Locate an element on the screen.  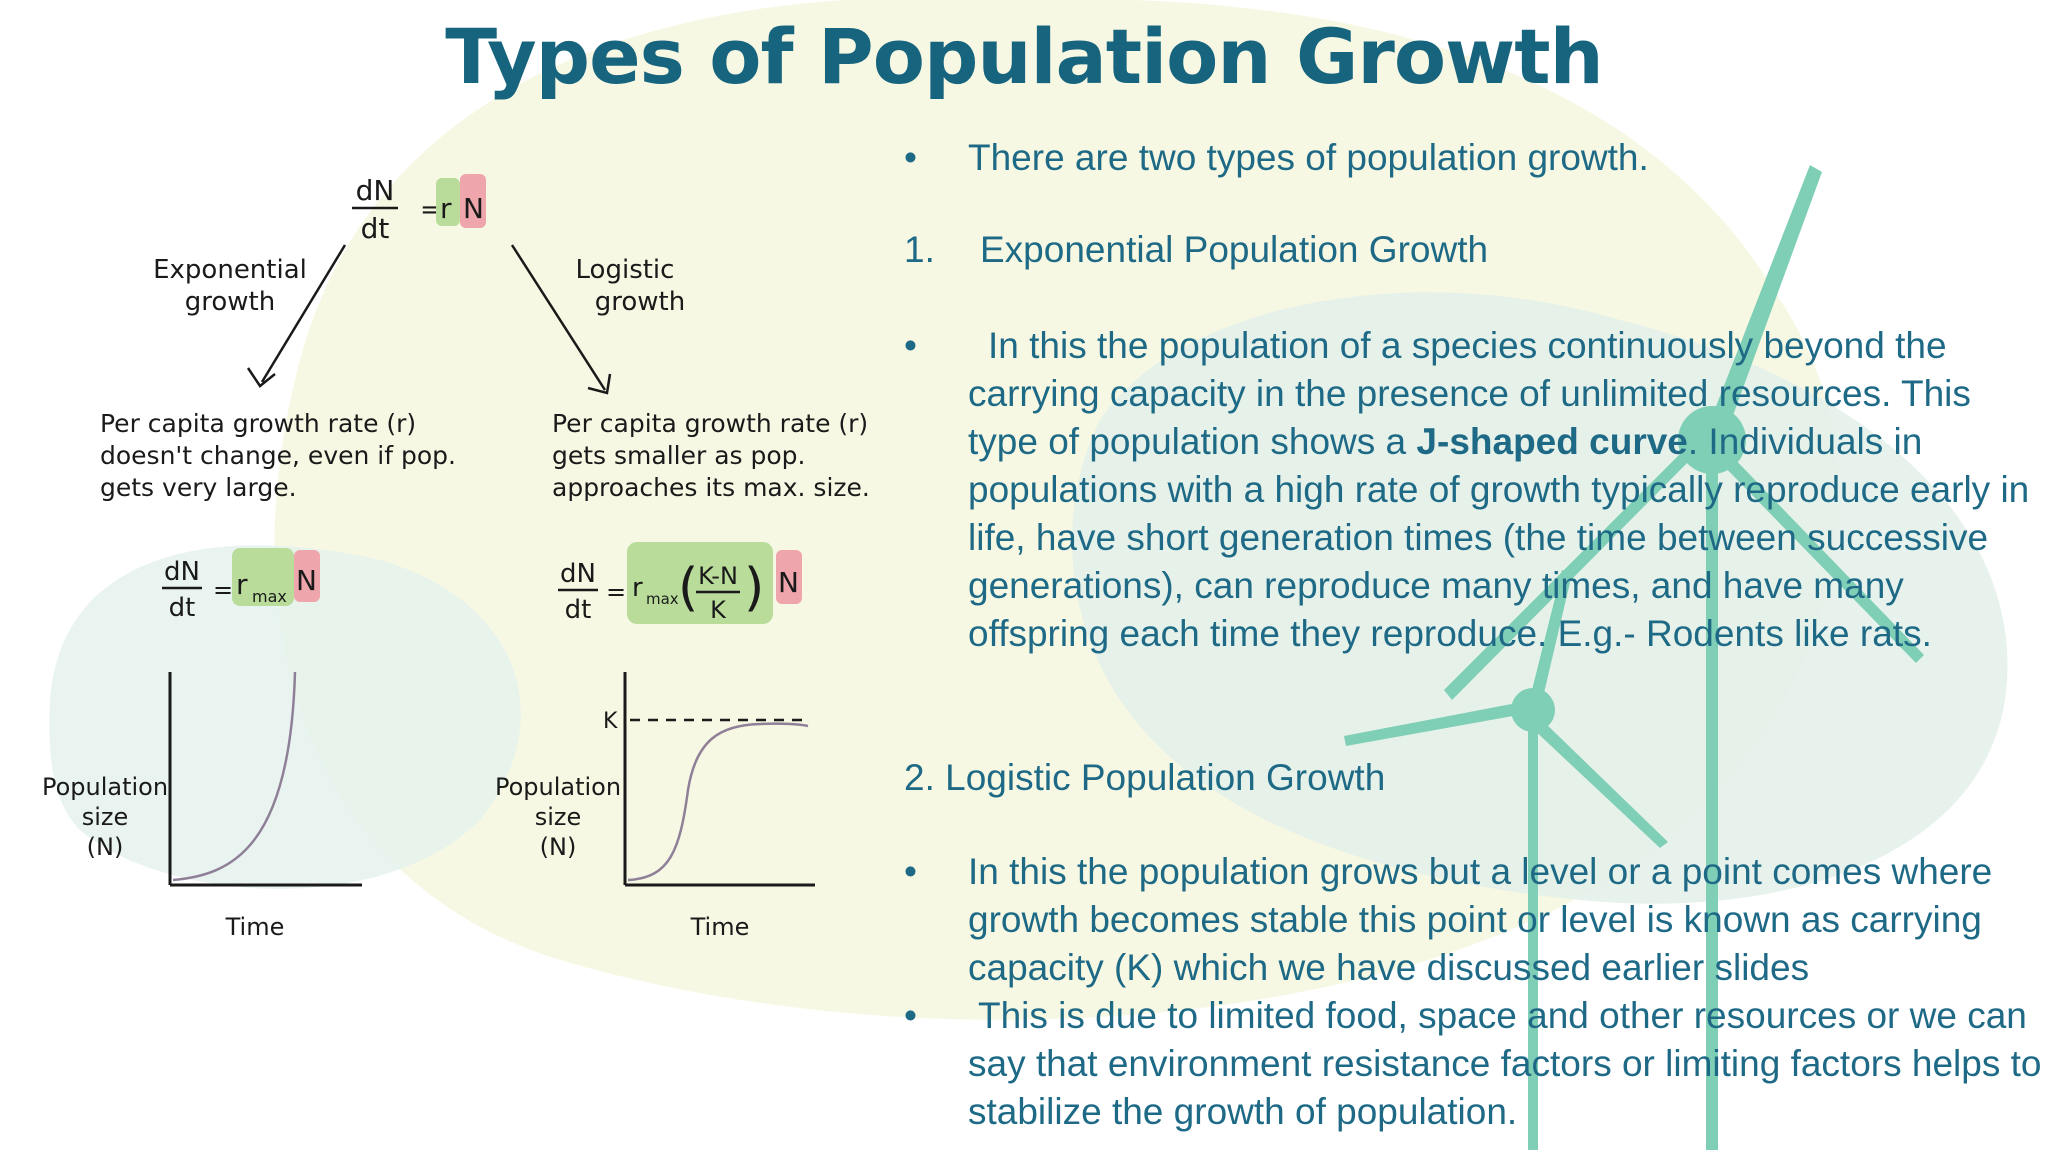
r-highlight is located at coordinates (448, 202).